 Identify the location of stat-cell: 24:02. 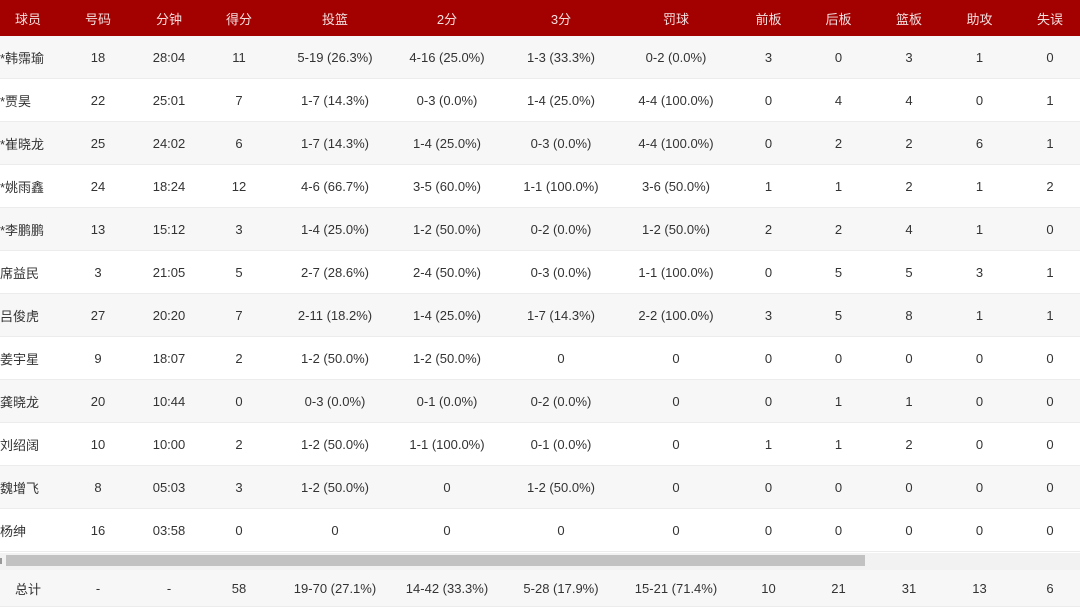
(169, 143).